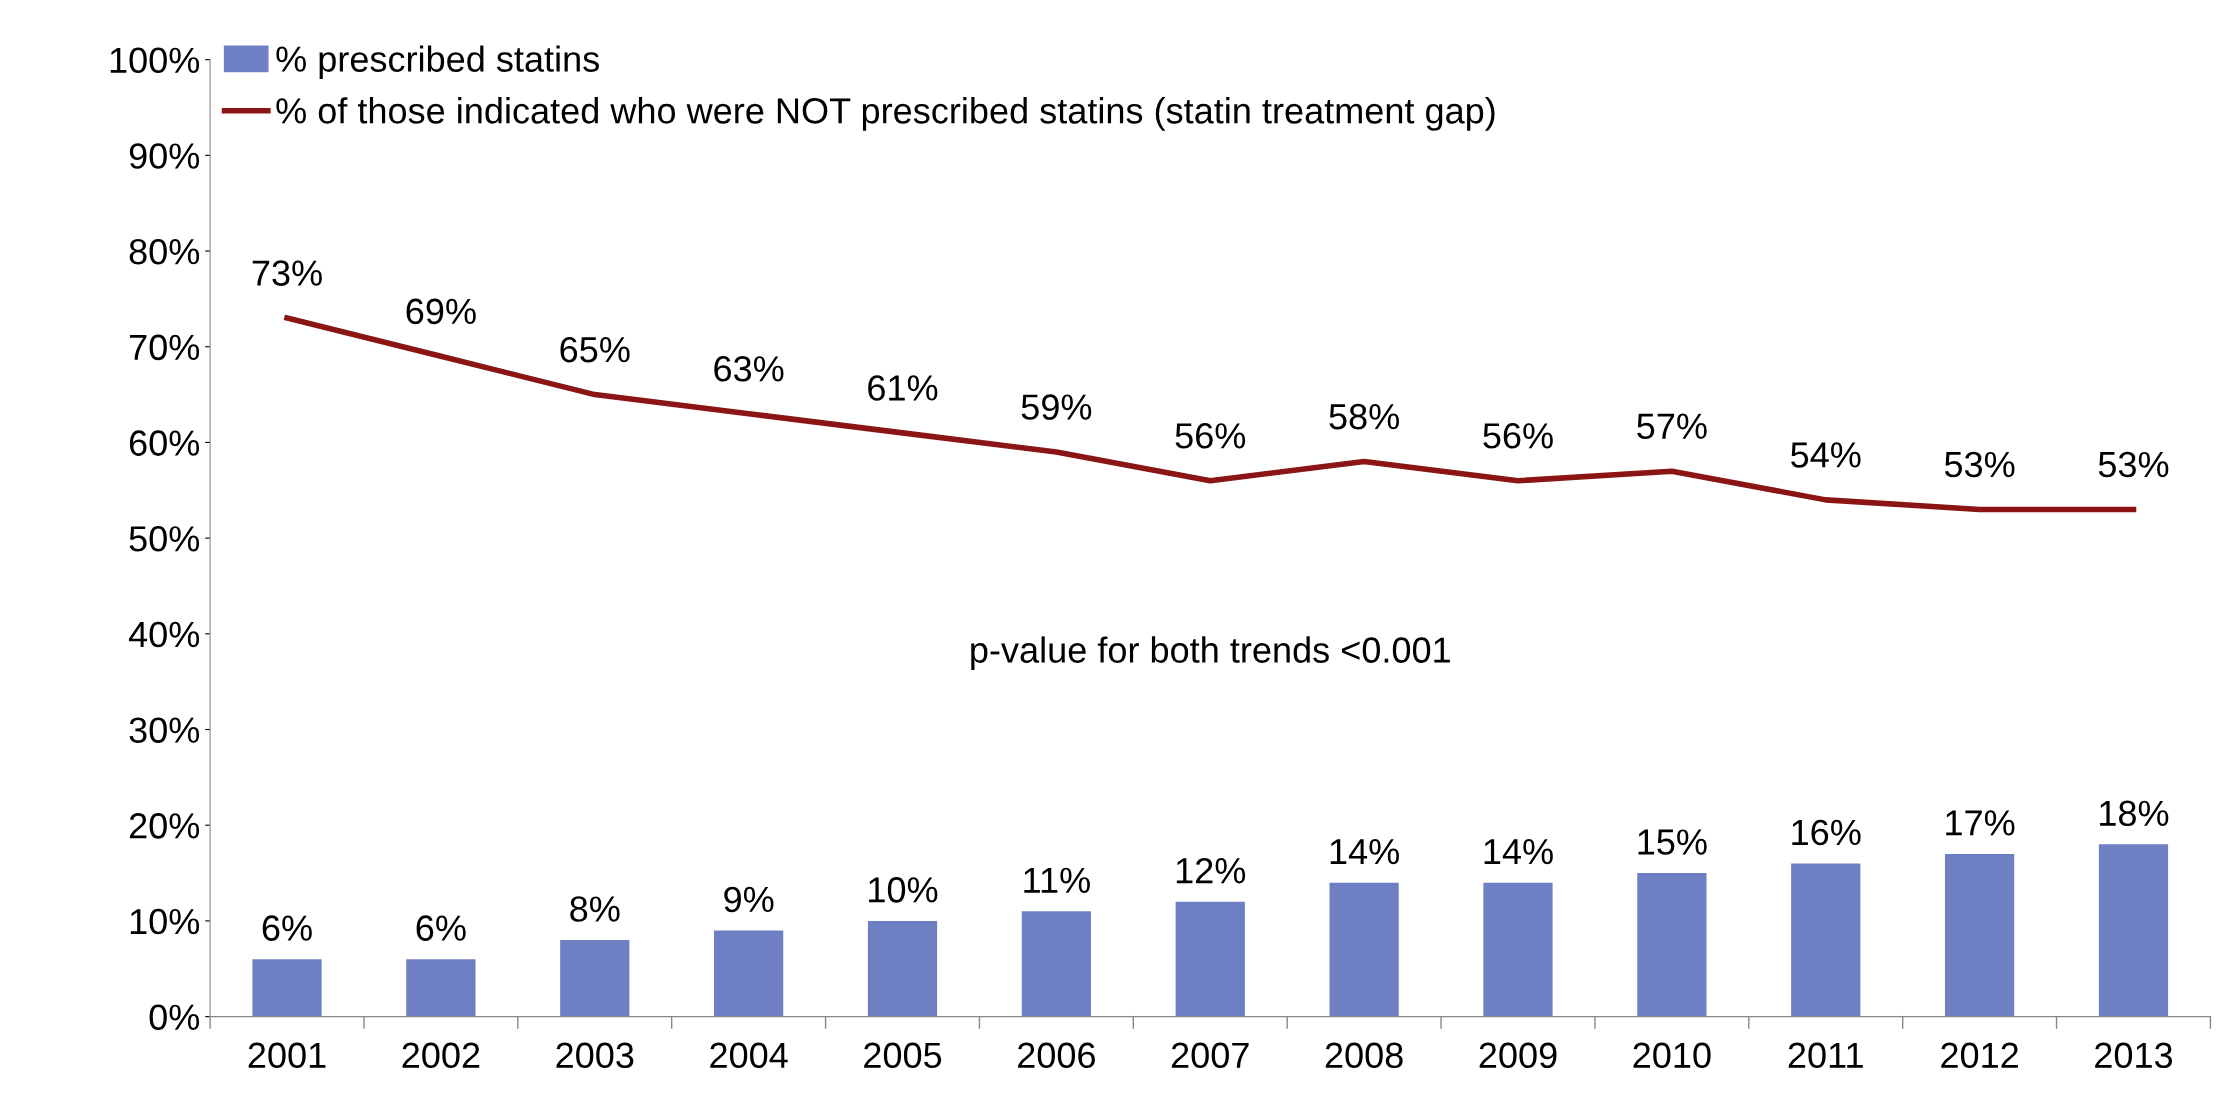  Describe the element at coordinates (595, 349) in the screenshot. I see `data-label: 65%` at that location.